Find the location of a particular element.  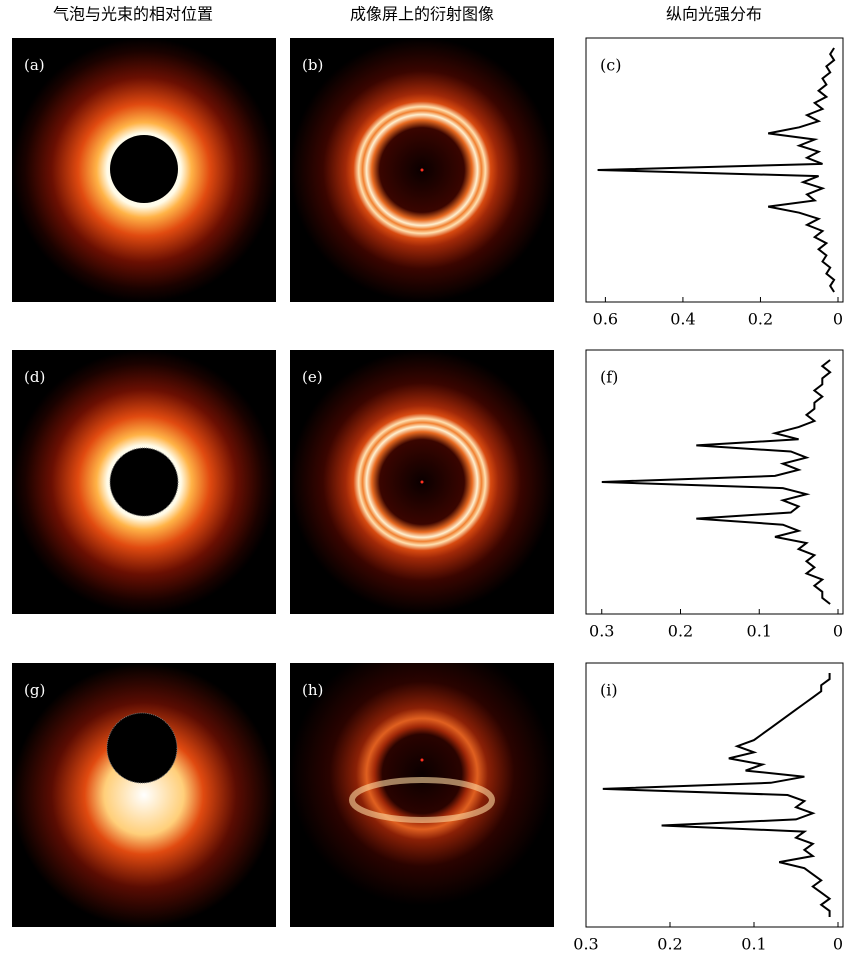

image-panel: (g) is located at coordinates (144, 795).